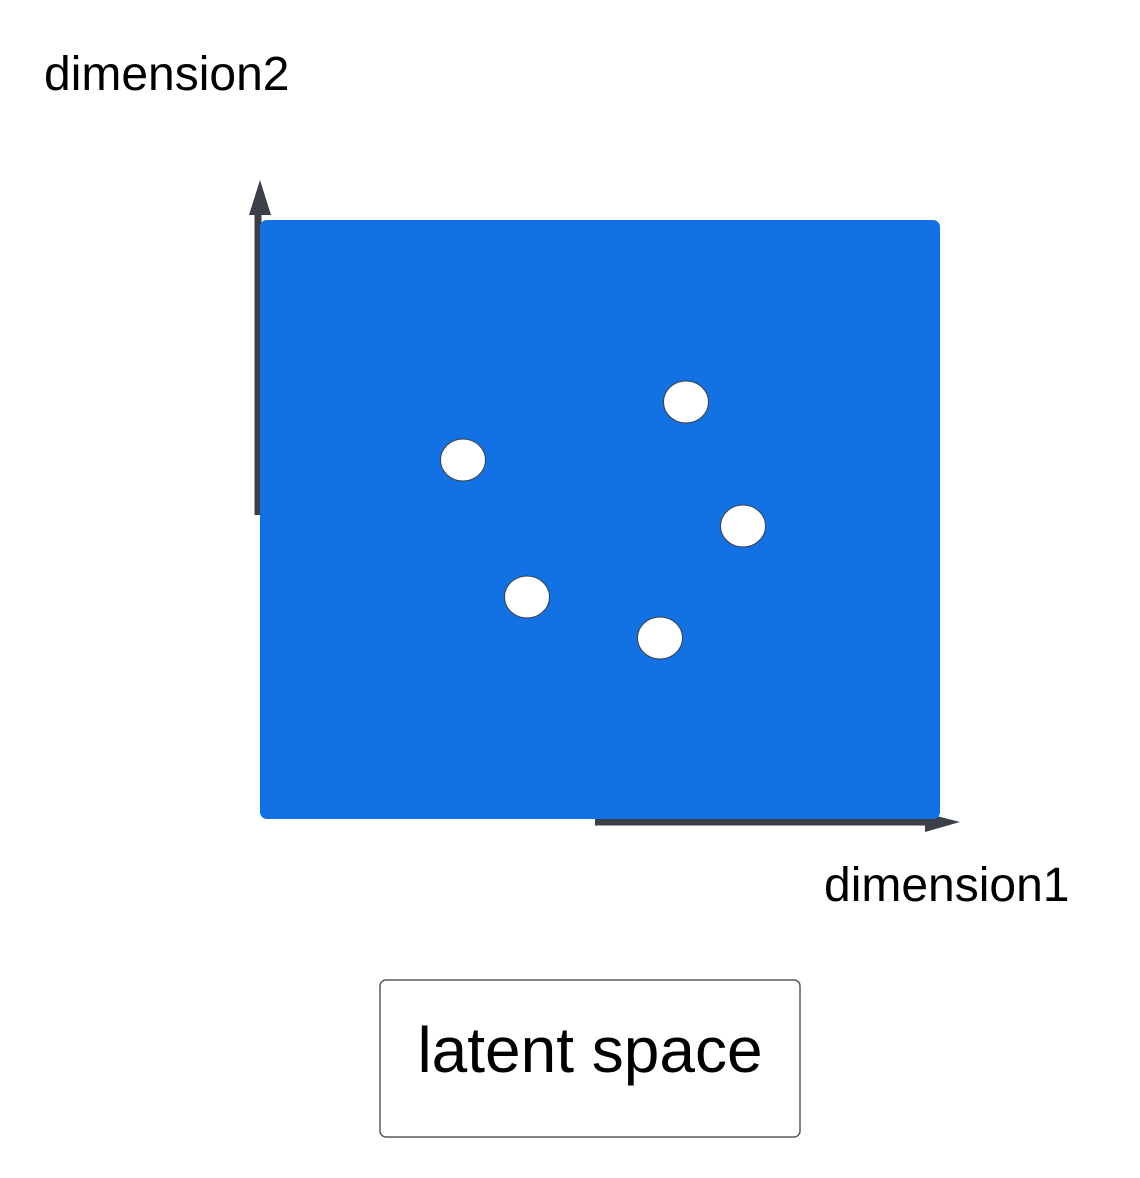  What do you see at coordinates (166, 74) in the screenshot?
I see `y-axis-label: dimension2` at bounding box center [166, 74].